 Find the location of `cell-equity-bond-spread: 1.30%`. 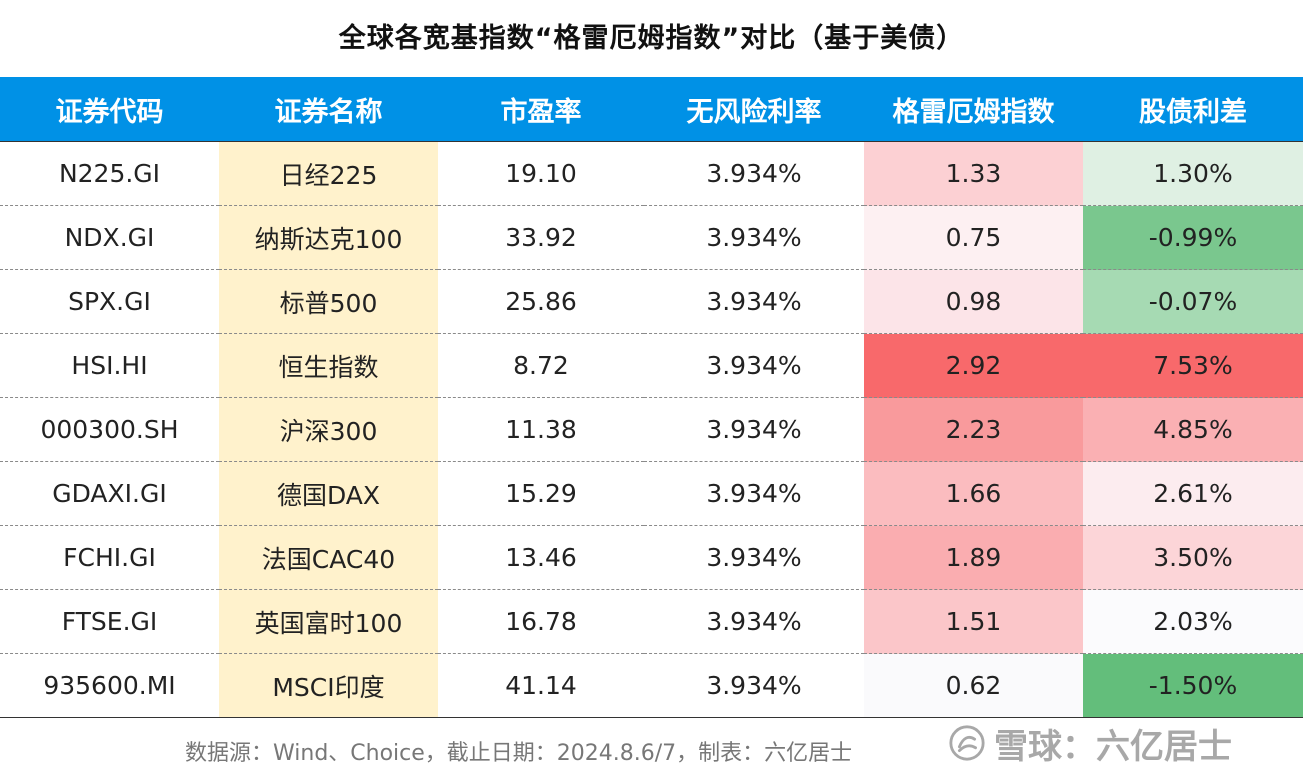

cell-equity-bond-spread: 1.30% is located at coordinates (1193, 173).